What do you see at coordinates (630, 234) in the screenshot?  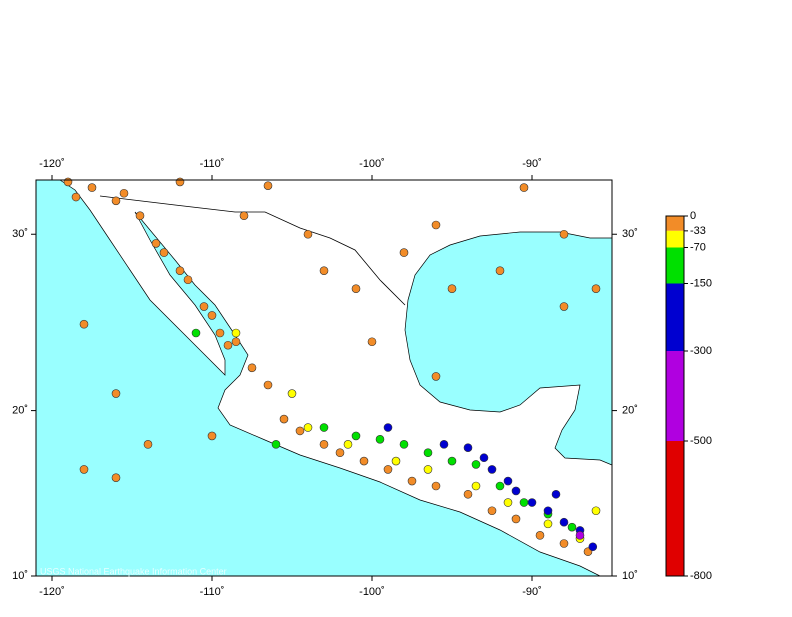 I see `lat-label: 30˚` at bounding box center [630, 234].